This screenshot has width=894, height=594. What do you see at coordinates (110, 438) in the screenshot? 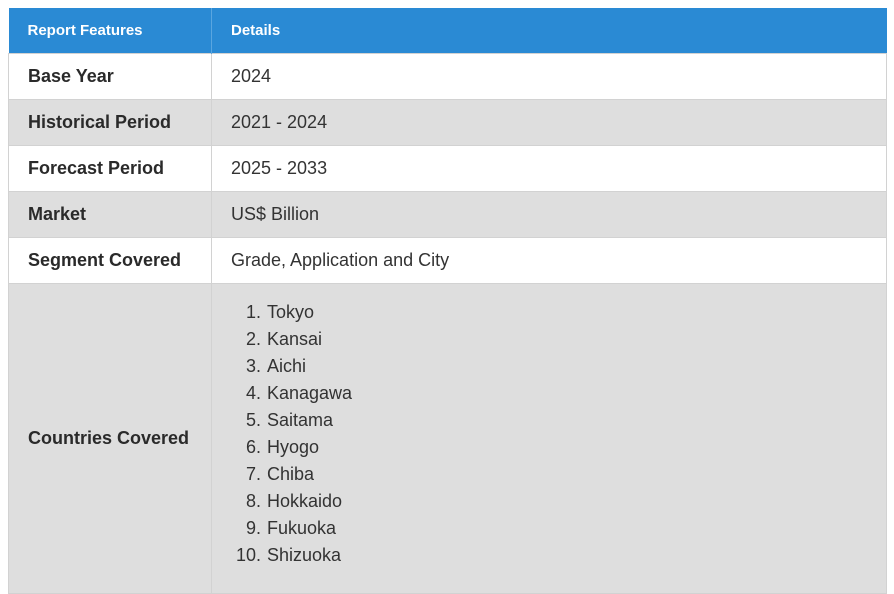
I see `feature-label: Countries Covered` at bounding box center [110, 438].